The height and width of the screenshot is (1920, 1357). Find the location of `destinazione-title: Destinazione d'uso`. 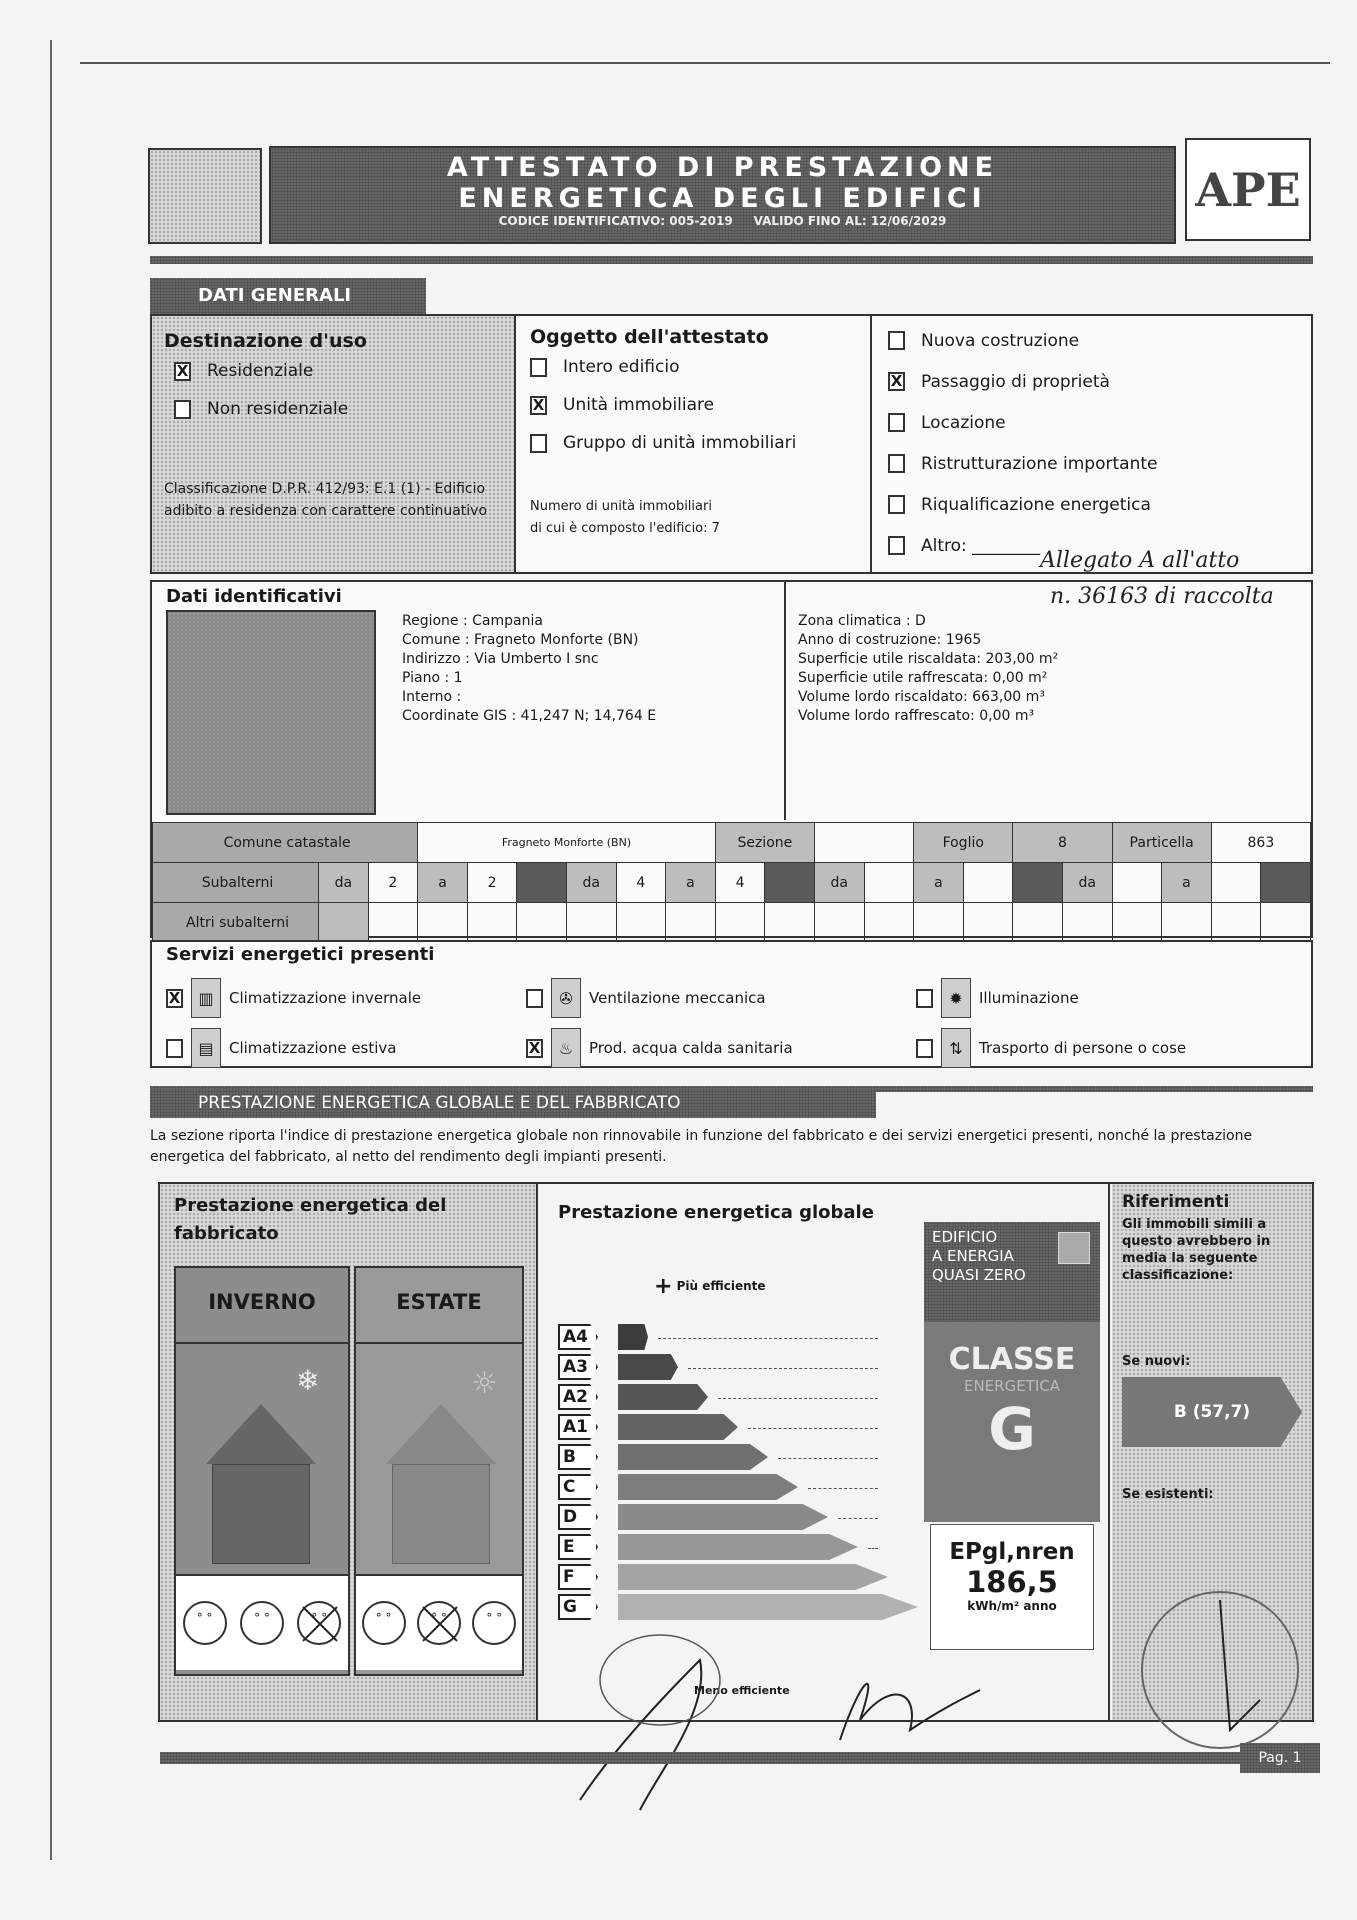

destinazione-title: Destinazione d'uso is located at coordinates (265, 341).